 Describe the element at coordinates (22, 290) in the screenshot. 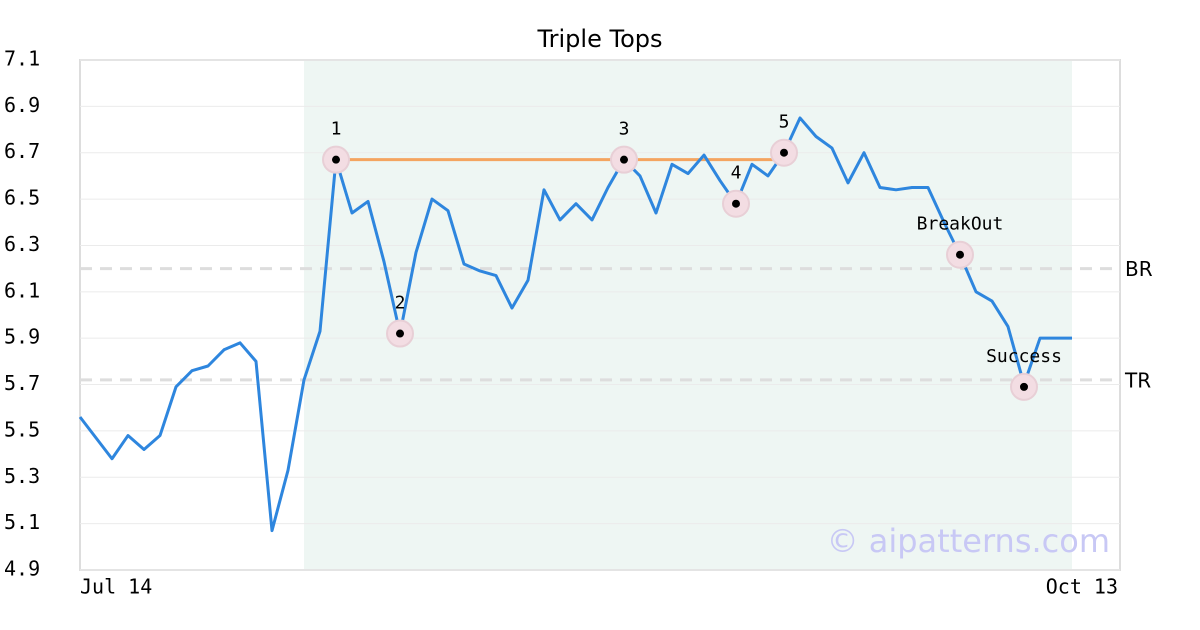

I see `y-tick-label: 6.1` at that location.